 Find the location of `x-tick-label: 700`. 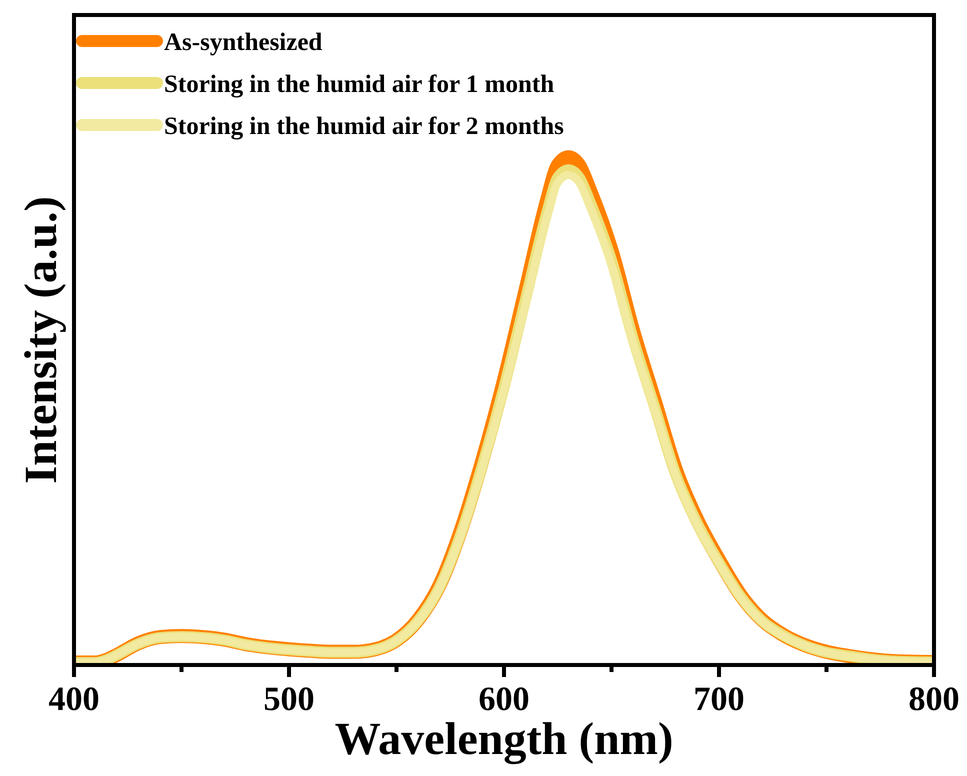

x-tick-label: 700 is located at coordinates (719, 699).